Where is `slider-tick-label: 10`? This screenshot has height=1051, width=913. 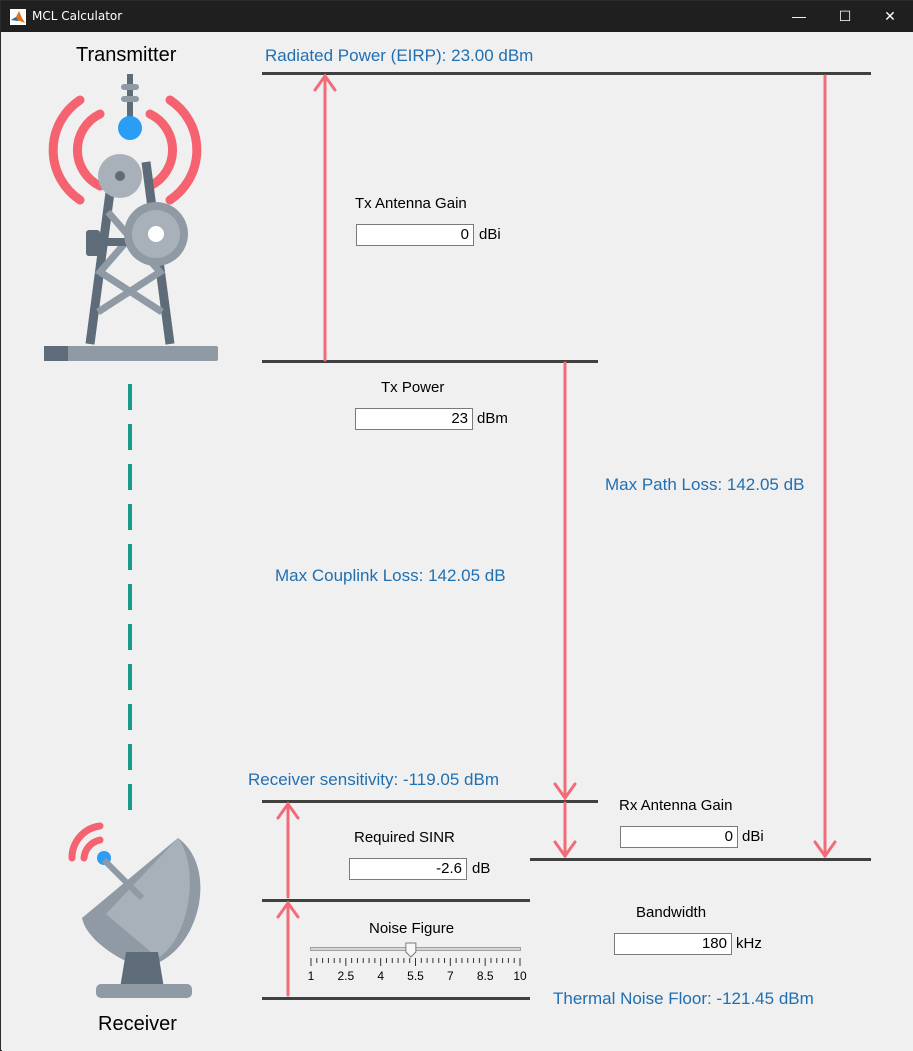 slider-tick-label: 10 is located at coordinates (520, 976).